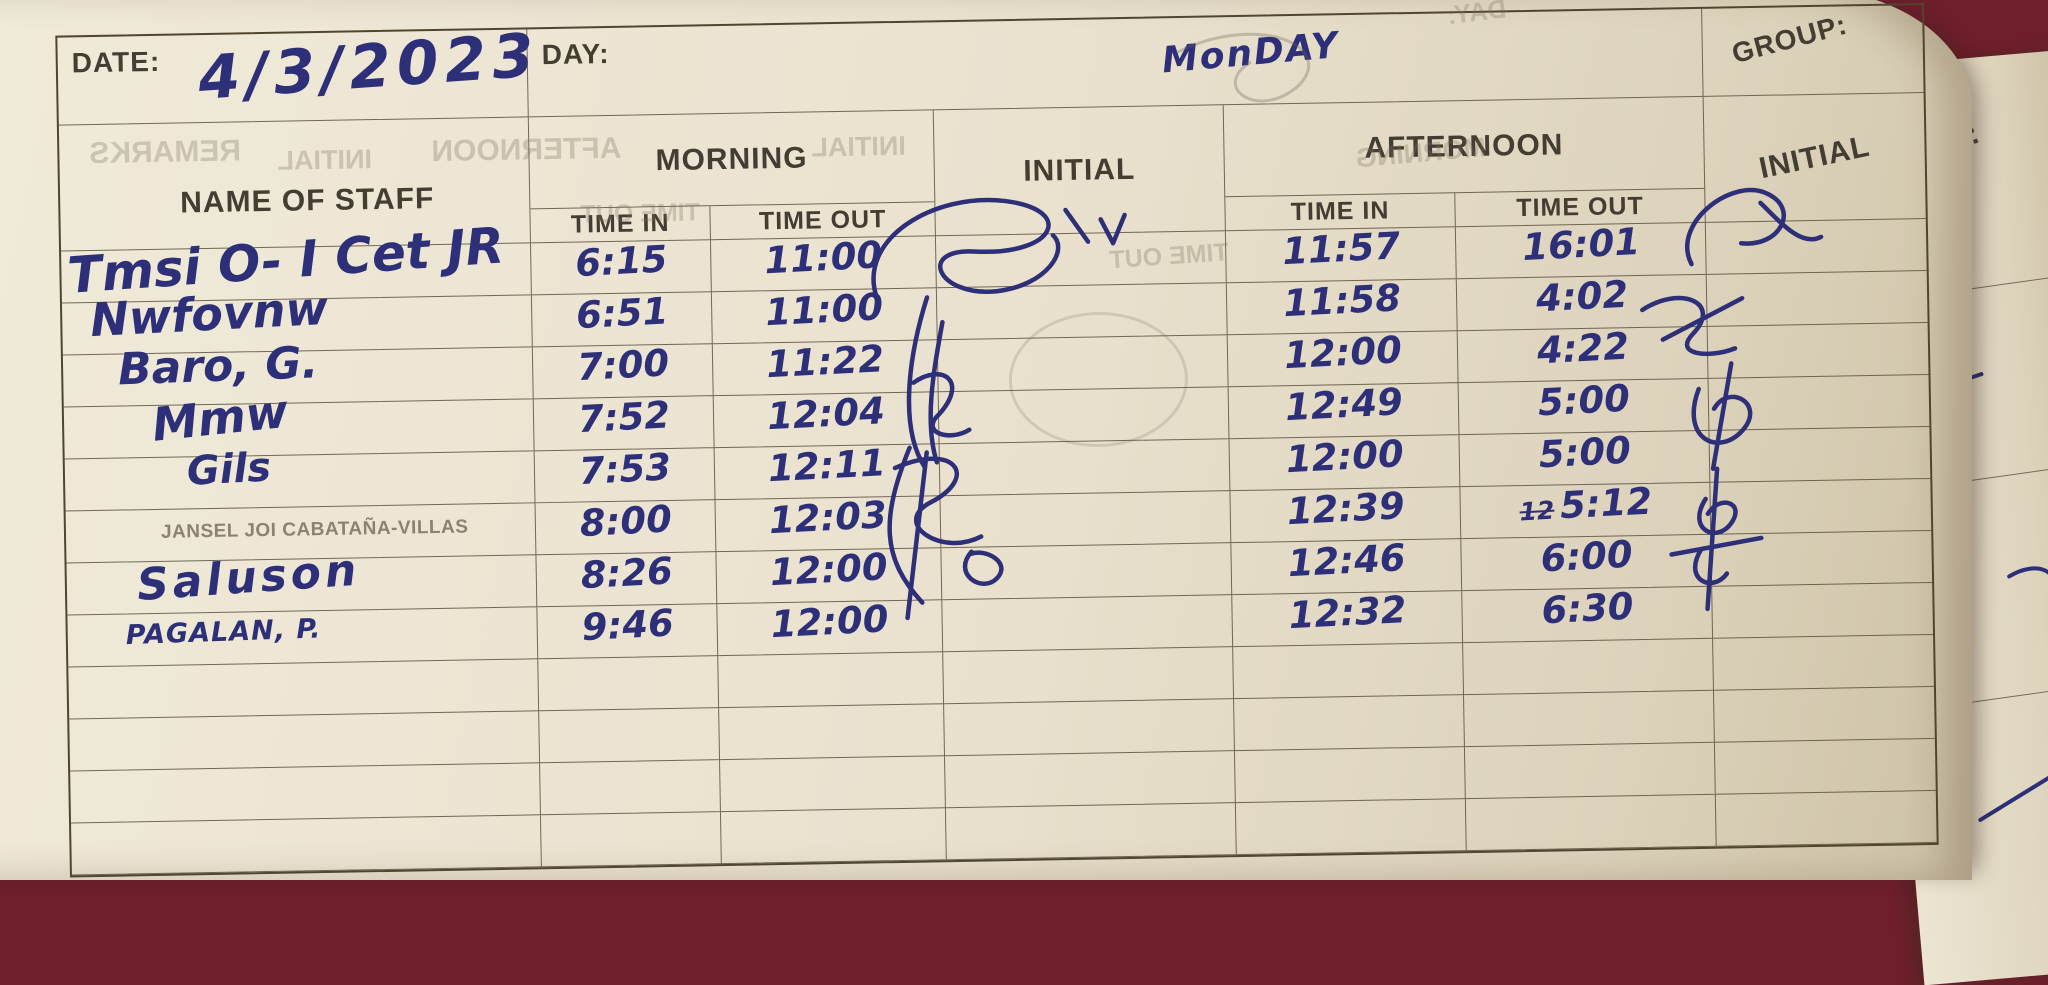 The image size is (2048, 985). I want to click on time-in-label: TIME IN, so click(1339, 211).